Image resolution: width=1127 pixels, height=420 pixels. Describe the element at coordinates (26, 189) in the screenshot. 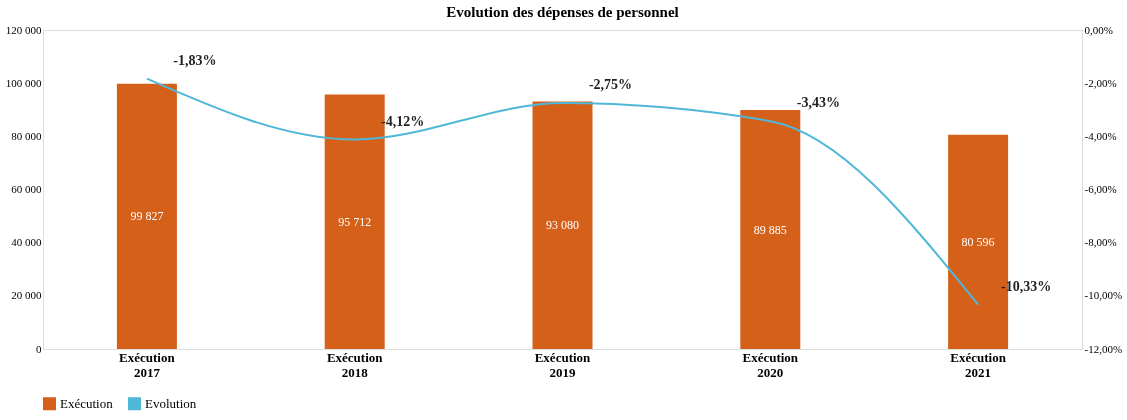

I see `y-tick-label: 60 000` at that location.